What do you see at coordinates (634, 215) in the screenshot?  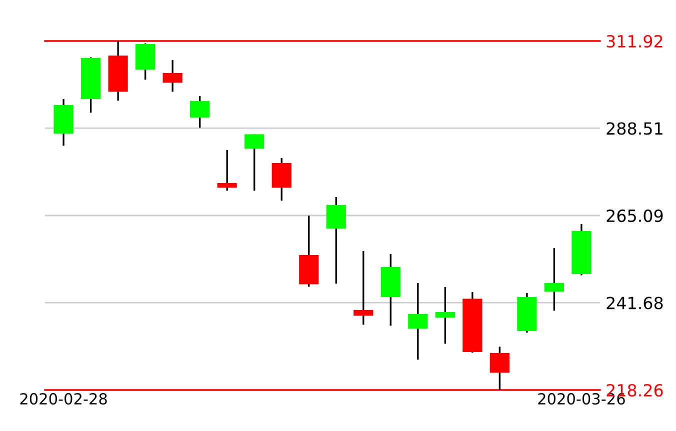 I see `y-tick-label: 265.09` at bounding box center [634, 215].